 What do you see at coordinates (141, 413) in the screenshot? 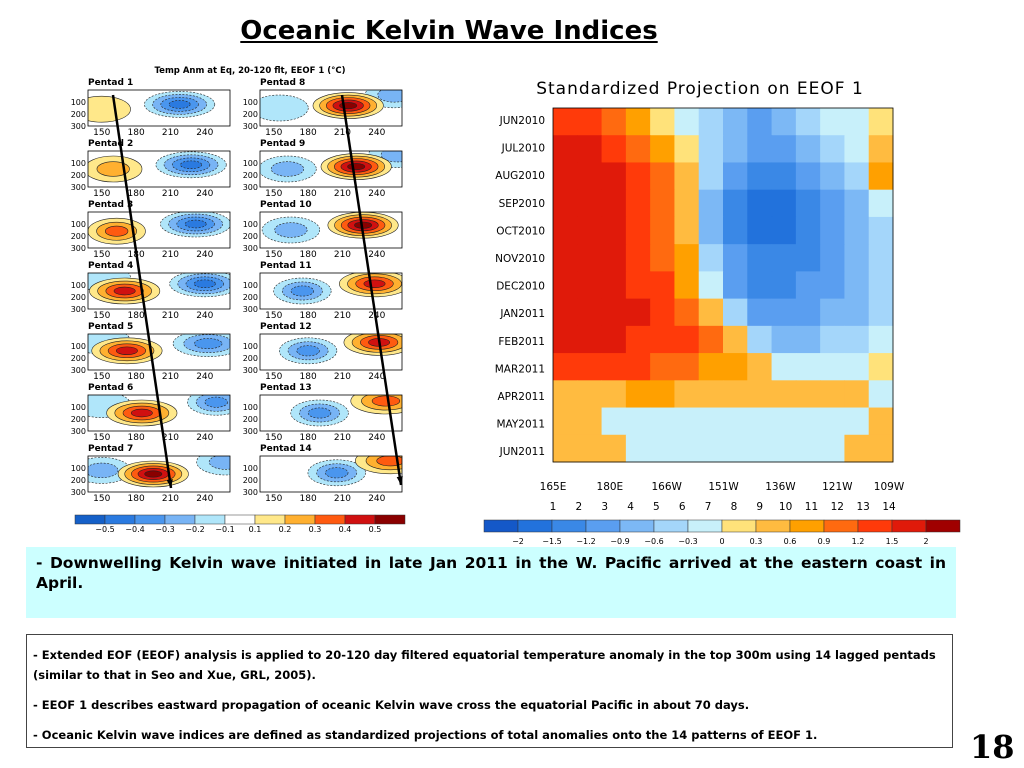
I see `warm-anomaly-contour` at bounding box center [141, 413].